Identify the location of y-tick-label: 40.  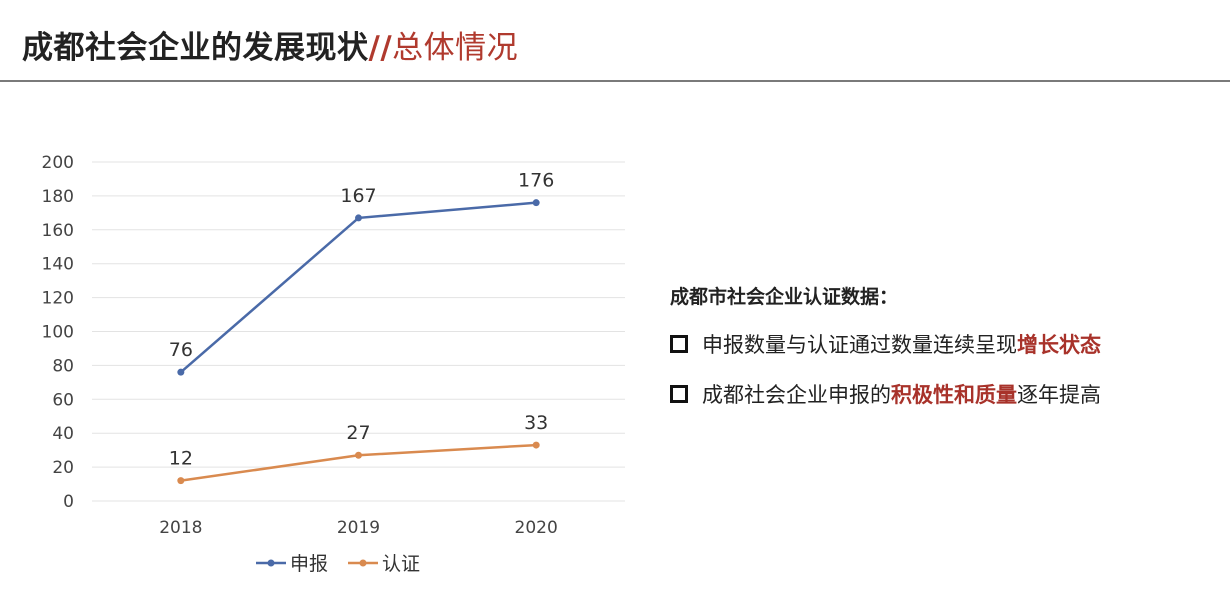
(63, 434).